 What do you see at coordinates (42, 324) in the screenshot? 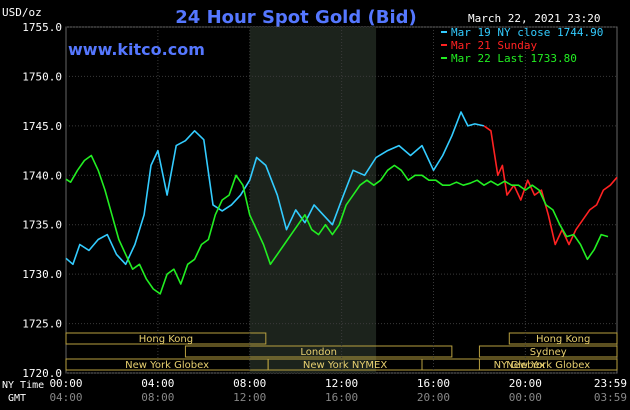
I see `y-tick-label: 1725.0` at bounding box center [42, 324].